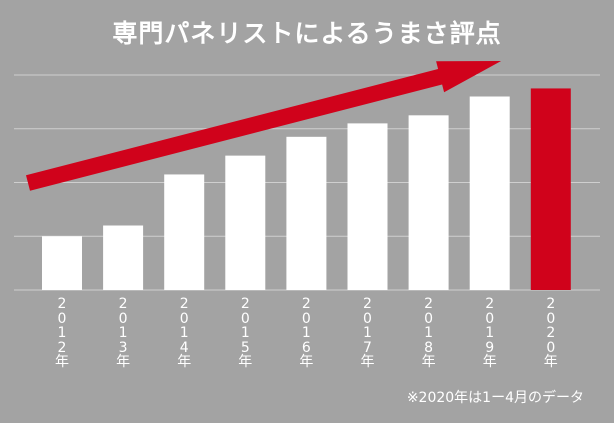 This screenshot has width=614, height=423. What do you see at coordinates (489, 333) in the screenshot?
I see `x-tick-label-2019年: 2 0 1 9 年` at bounding box center [489, 333].